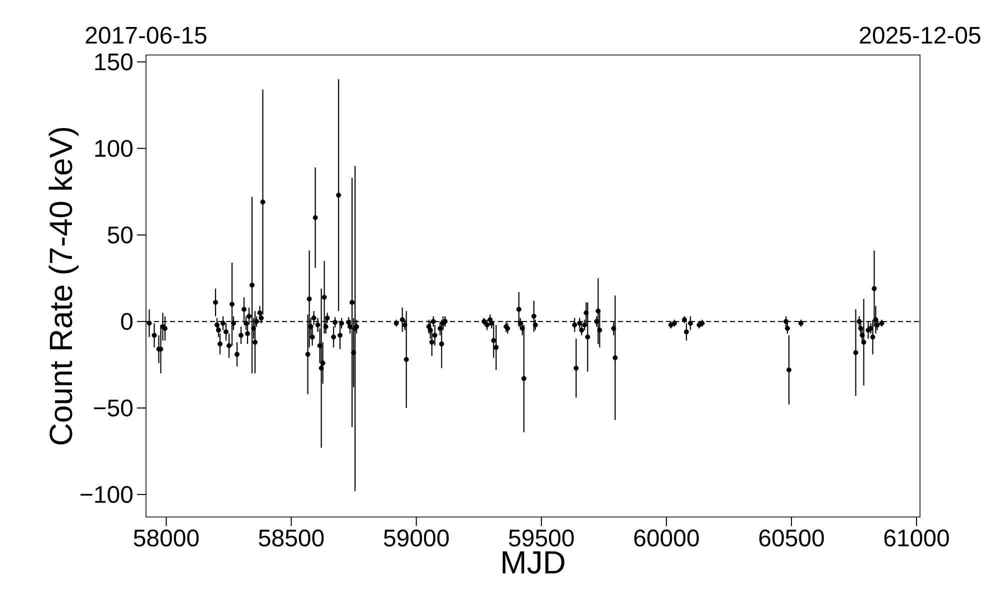  Describe the element at coordinates (114, 61) in the screenshot. I see `y-tick-label: 150` at that location.